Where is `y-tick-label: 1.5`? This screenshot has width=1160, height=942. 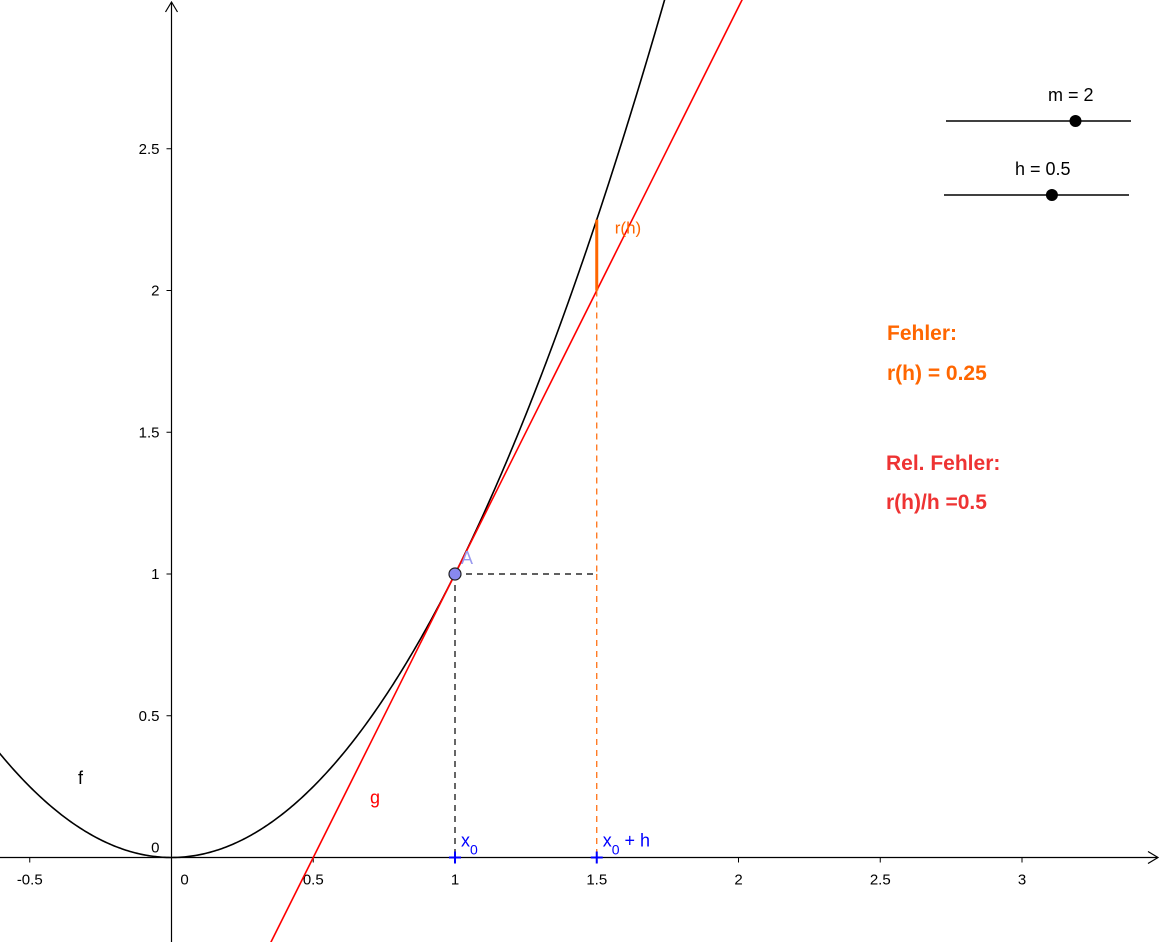
y-tick-label: 1.5 is located at coordinates (149, 432).